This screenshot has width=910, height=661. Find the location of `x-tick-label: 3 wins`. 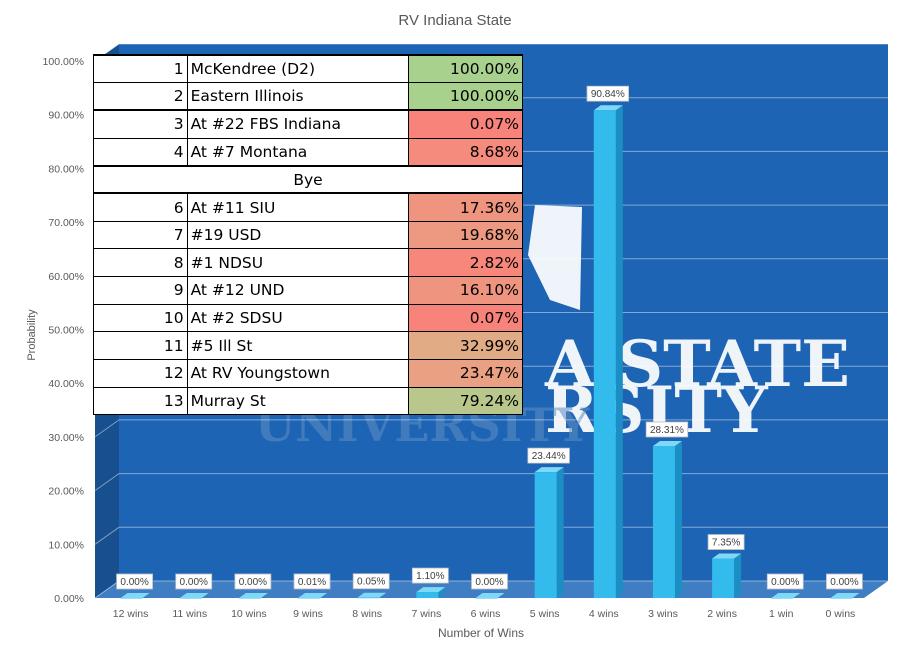

x-tick-label: 3 wins is located at coordinates (663, 614).